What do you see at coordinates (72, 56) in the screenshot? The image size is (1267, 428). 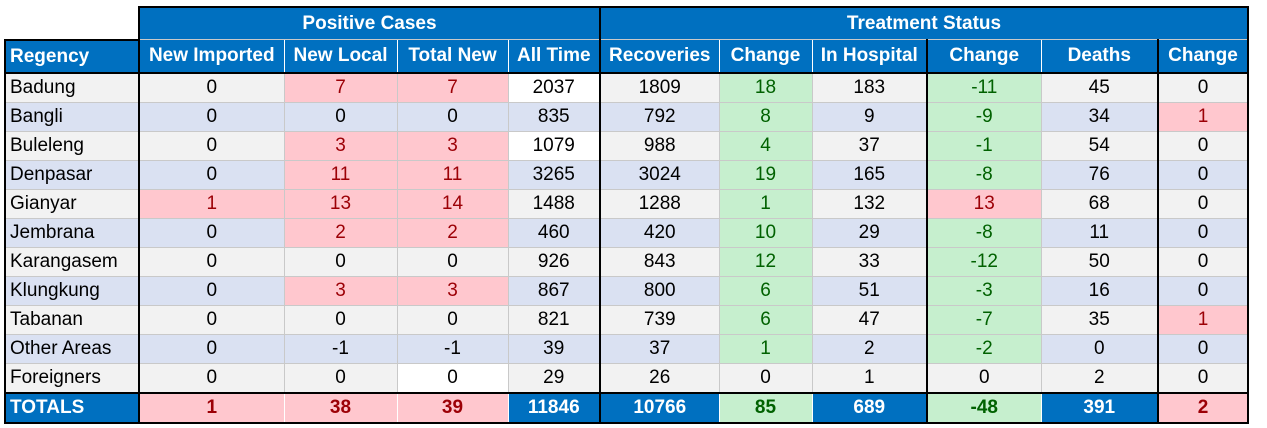 I see `header-regency: Regency` at bounding box center [72, 56].